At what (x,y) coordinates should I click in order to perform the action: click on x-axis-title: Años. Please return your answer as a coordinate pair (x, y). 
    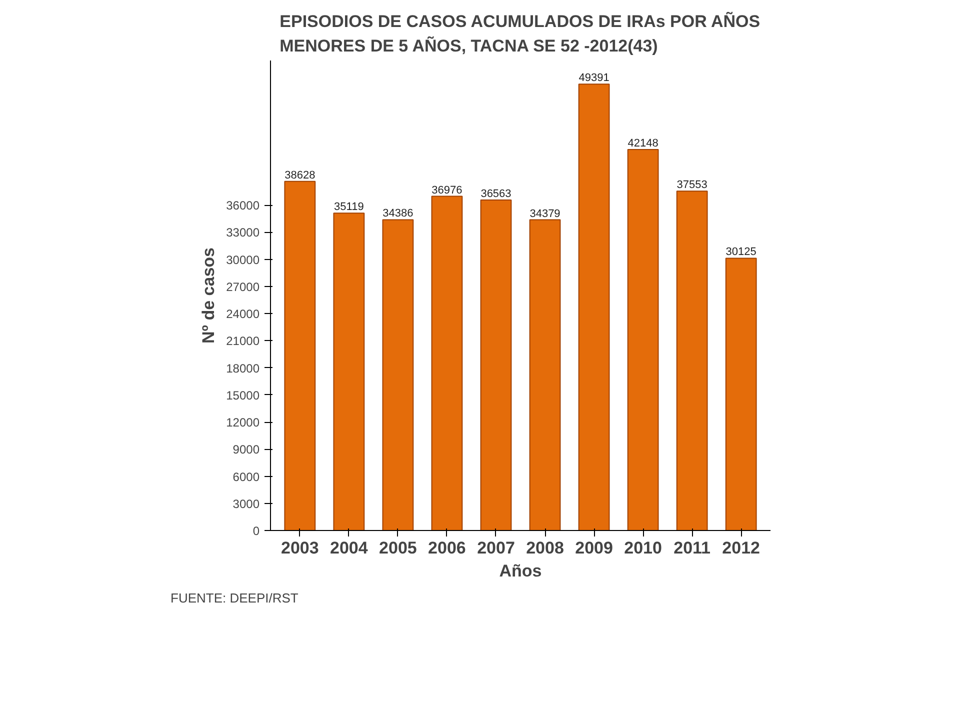
    Looking at the image, I should click on (520, 571).